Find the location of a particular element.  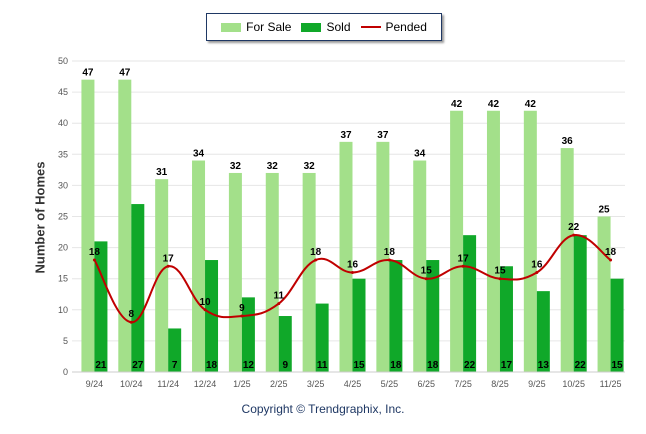

x-tick-label: 9/24 is located at coordinates (95, 384).